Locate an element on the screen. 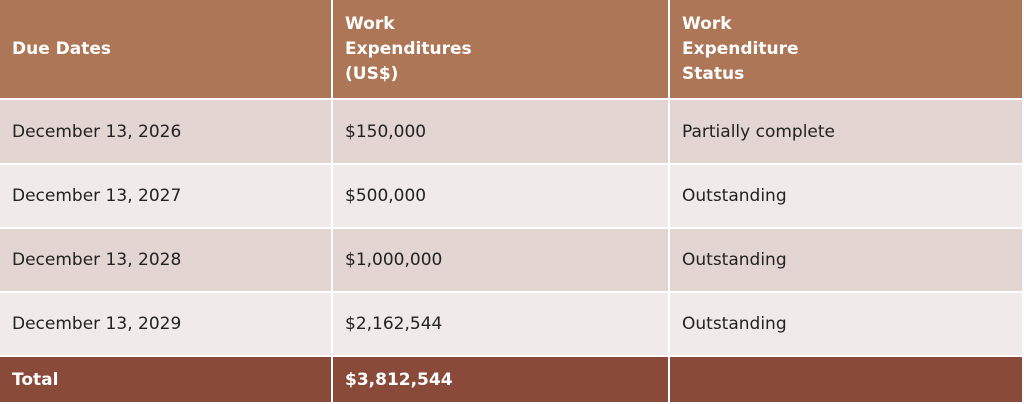 The image size is (1024, 404). total-cell-text: $3,812,544 is located at coordinates (399, 379).